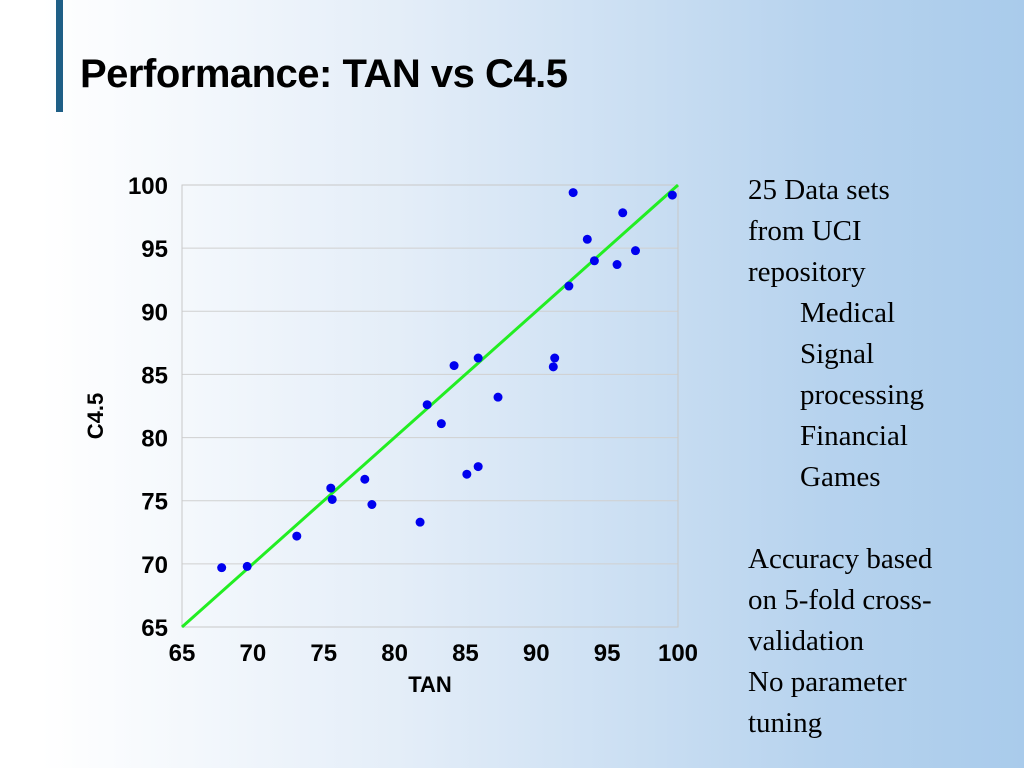 The width and height of the screenshot is (1024, 768). I want to click on y-tick-labels: 65 70 75 80 85 90 95 100, so click(148, 407).